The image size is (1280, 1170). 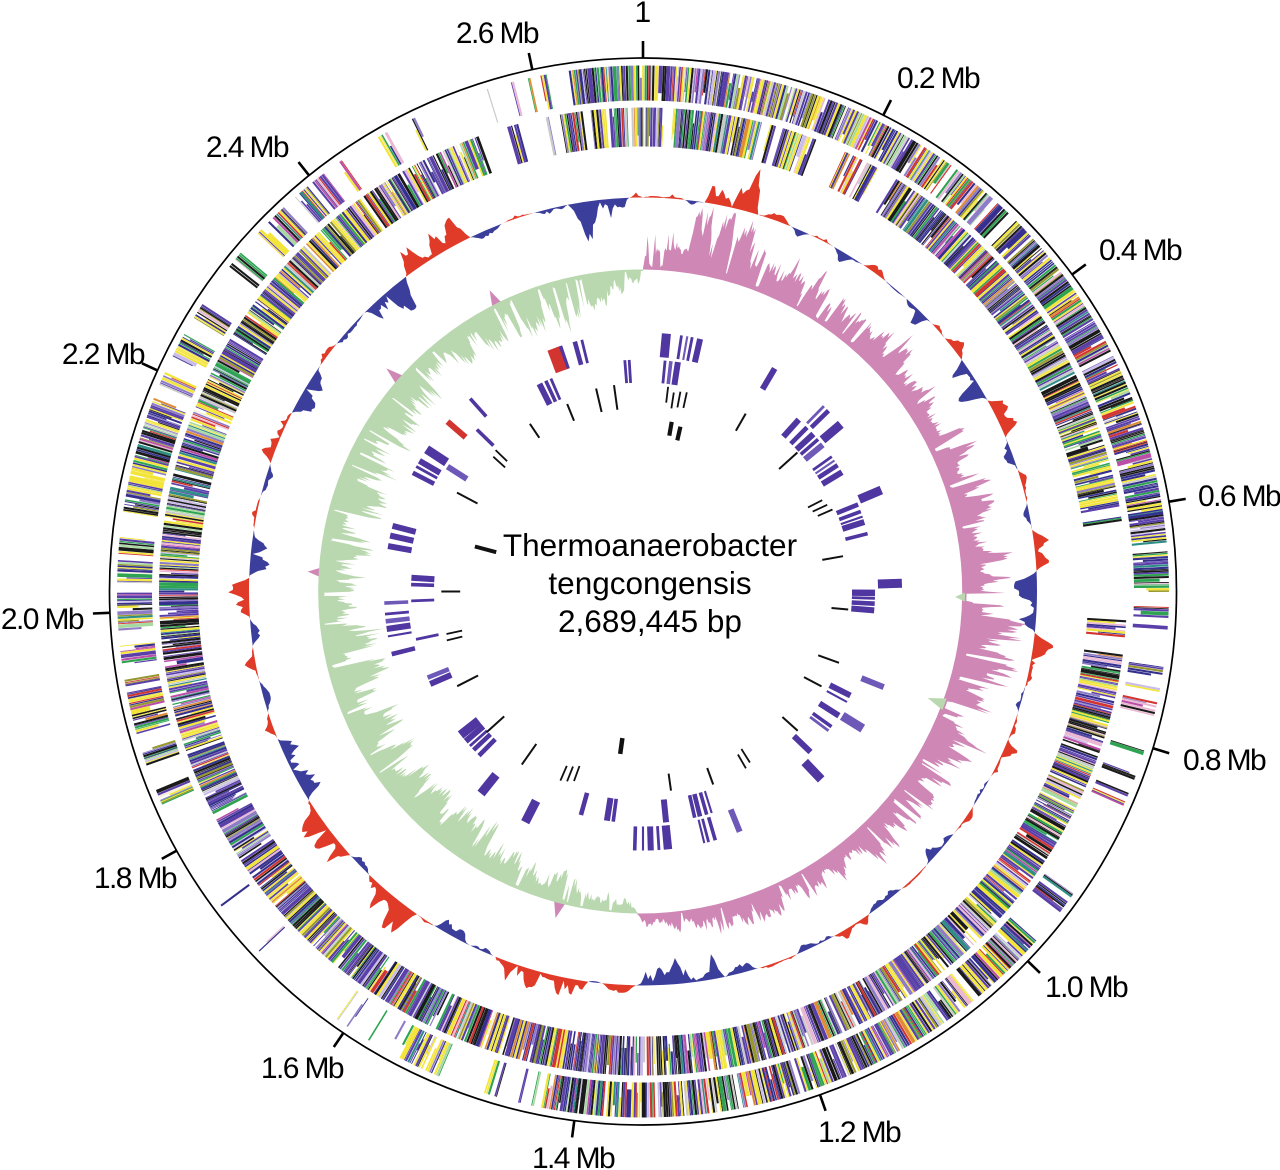 I want to click on svg-text: 1.6 Mb, so click(x=302, y=1068).